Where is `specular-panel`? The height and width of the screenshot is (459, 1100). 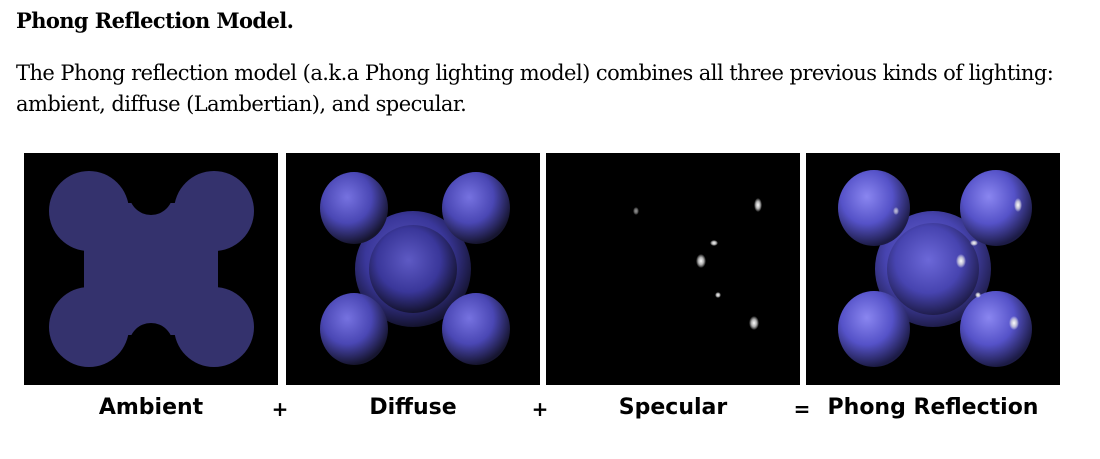 specular-panel is located at coordinates (673, 269).